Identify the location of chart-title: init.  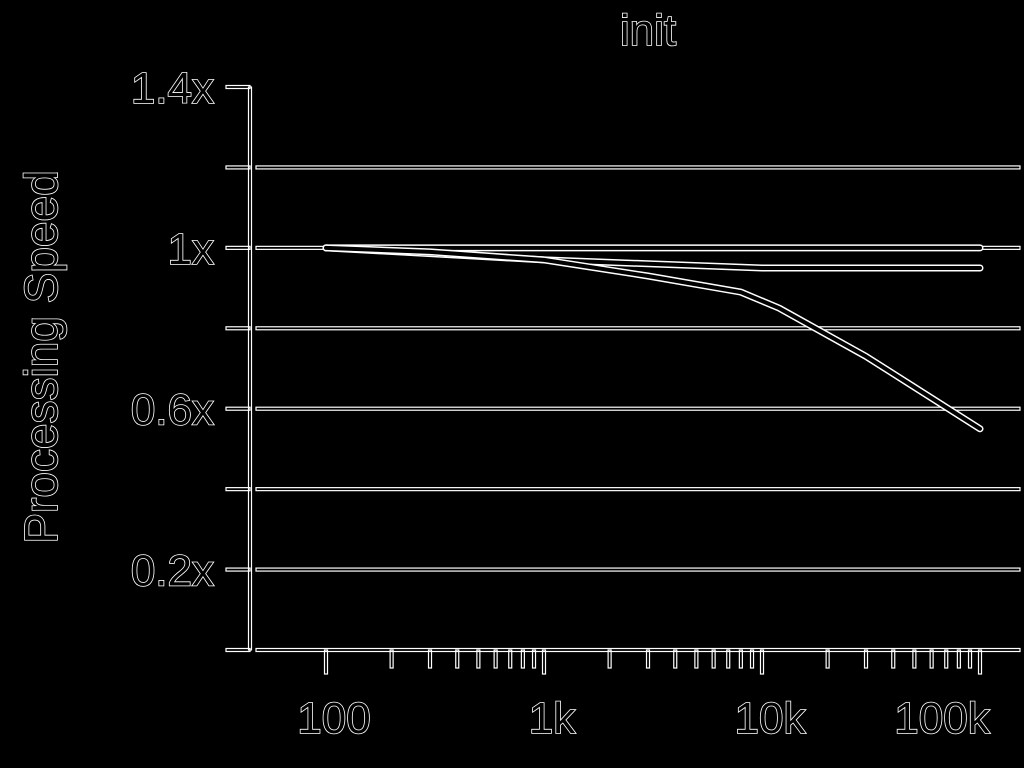
(648, 30).